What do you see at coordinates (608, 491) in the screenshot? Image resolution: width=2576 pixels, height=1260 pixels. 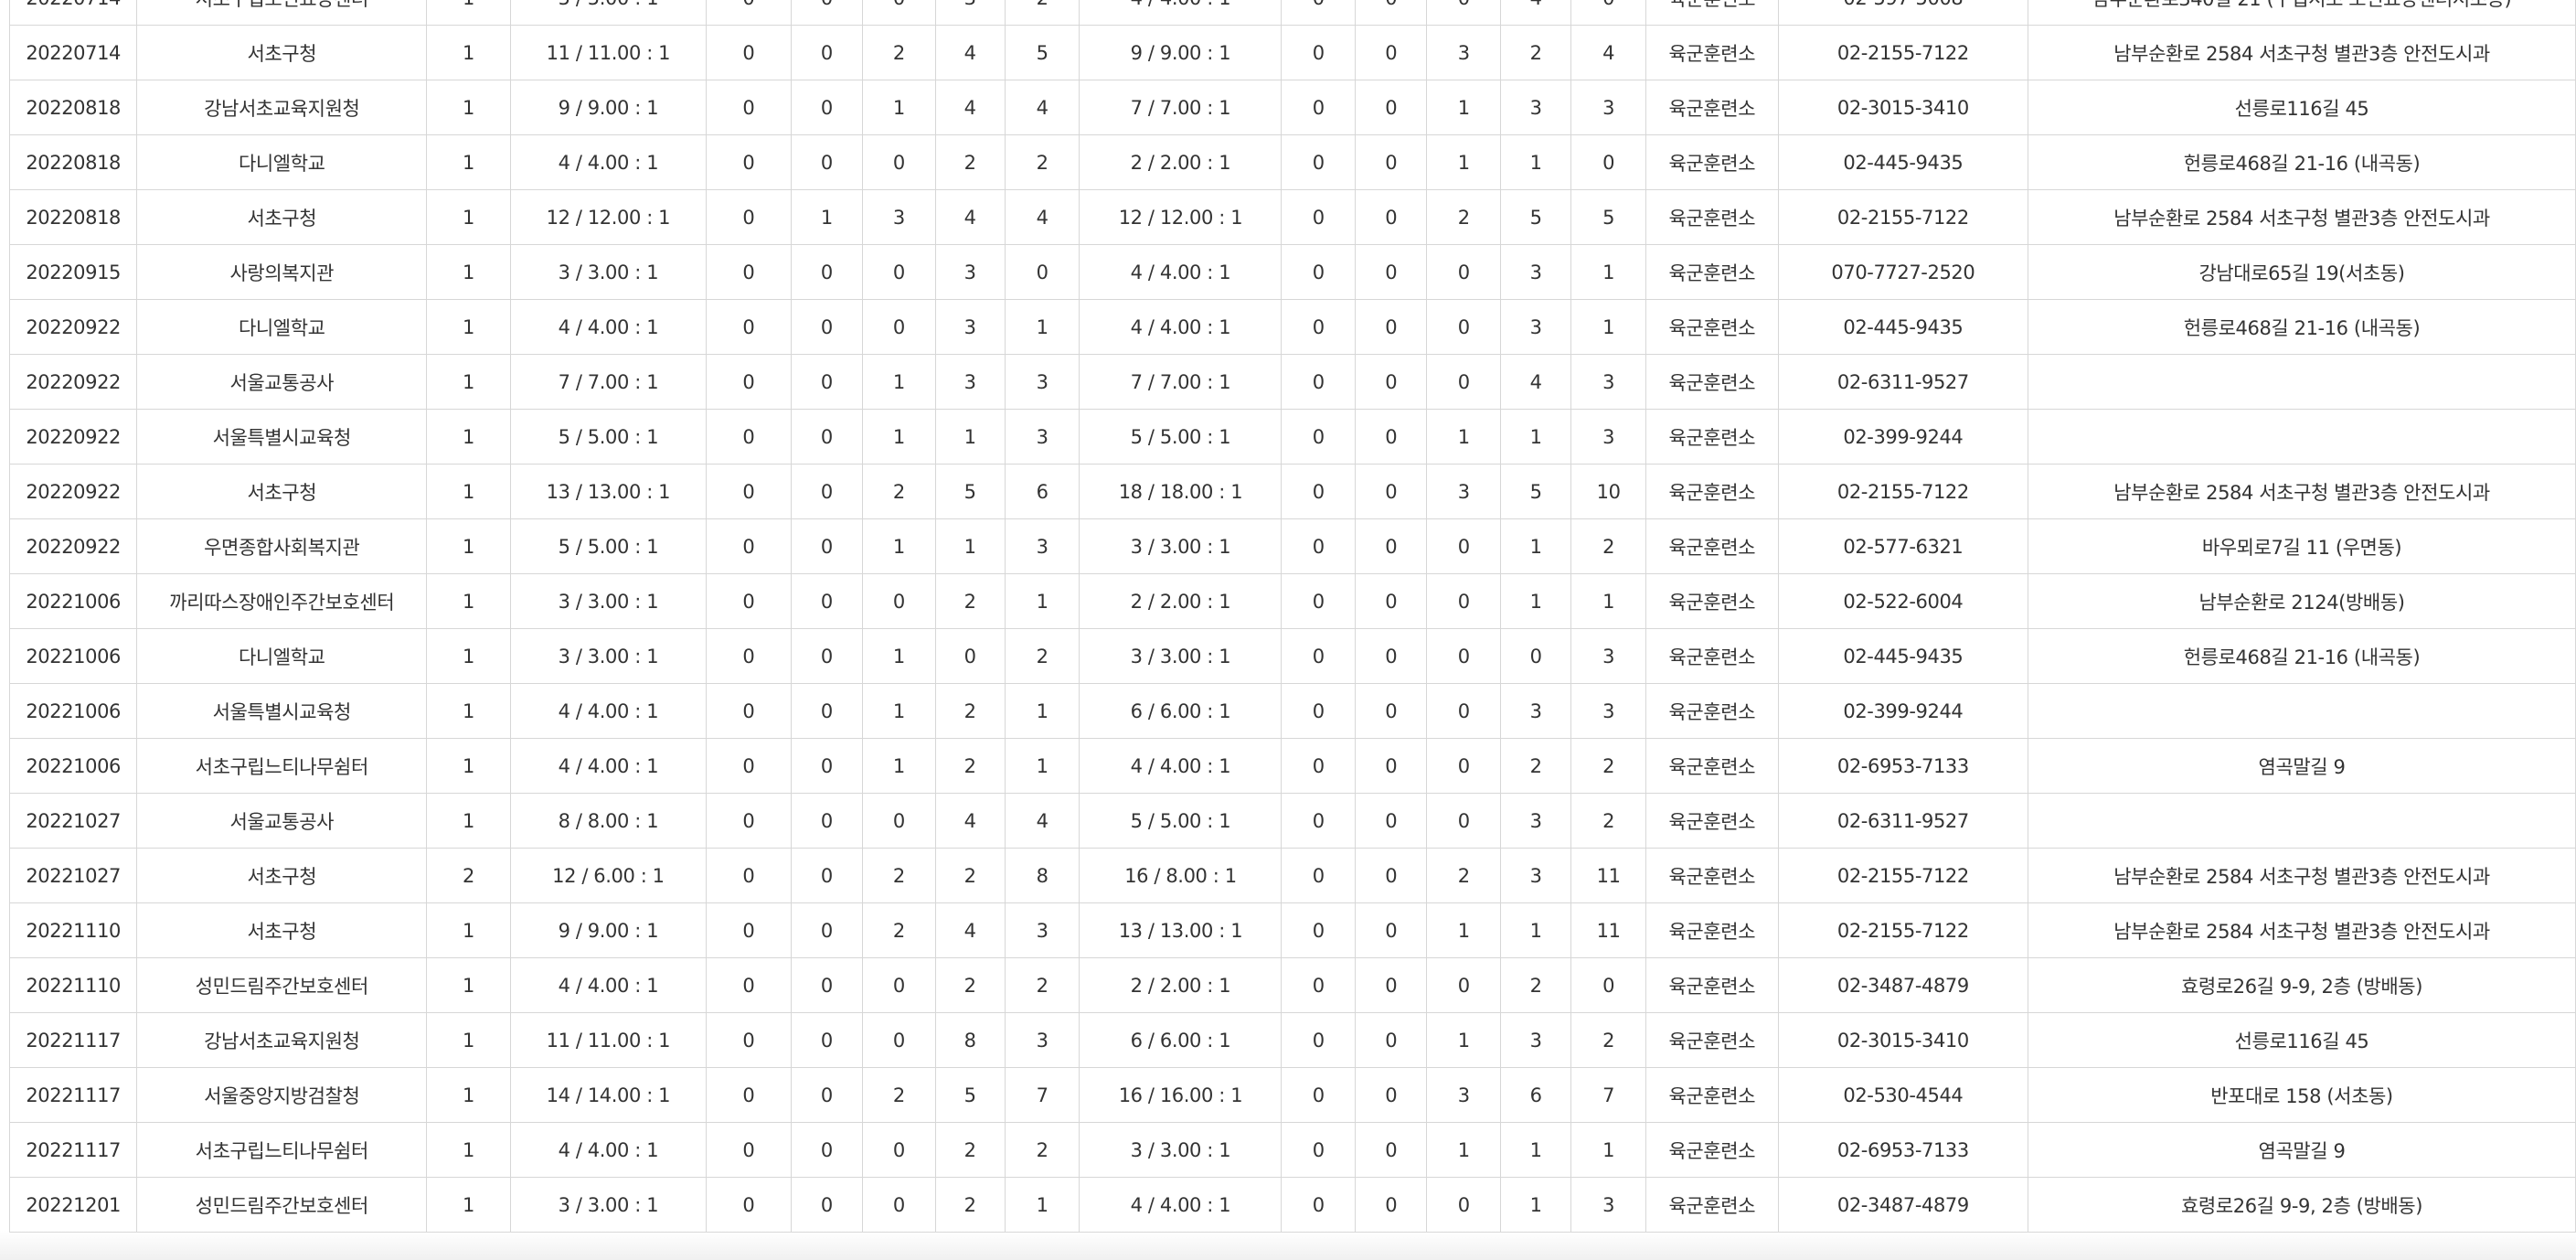 I see `ratio-cell-1: 13 / 13.00 : 1` at bounding box center [608, 491].